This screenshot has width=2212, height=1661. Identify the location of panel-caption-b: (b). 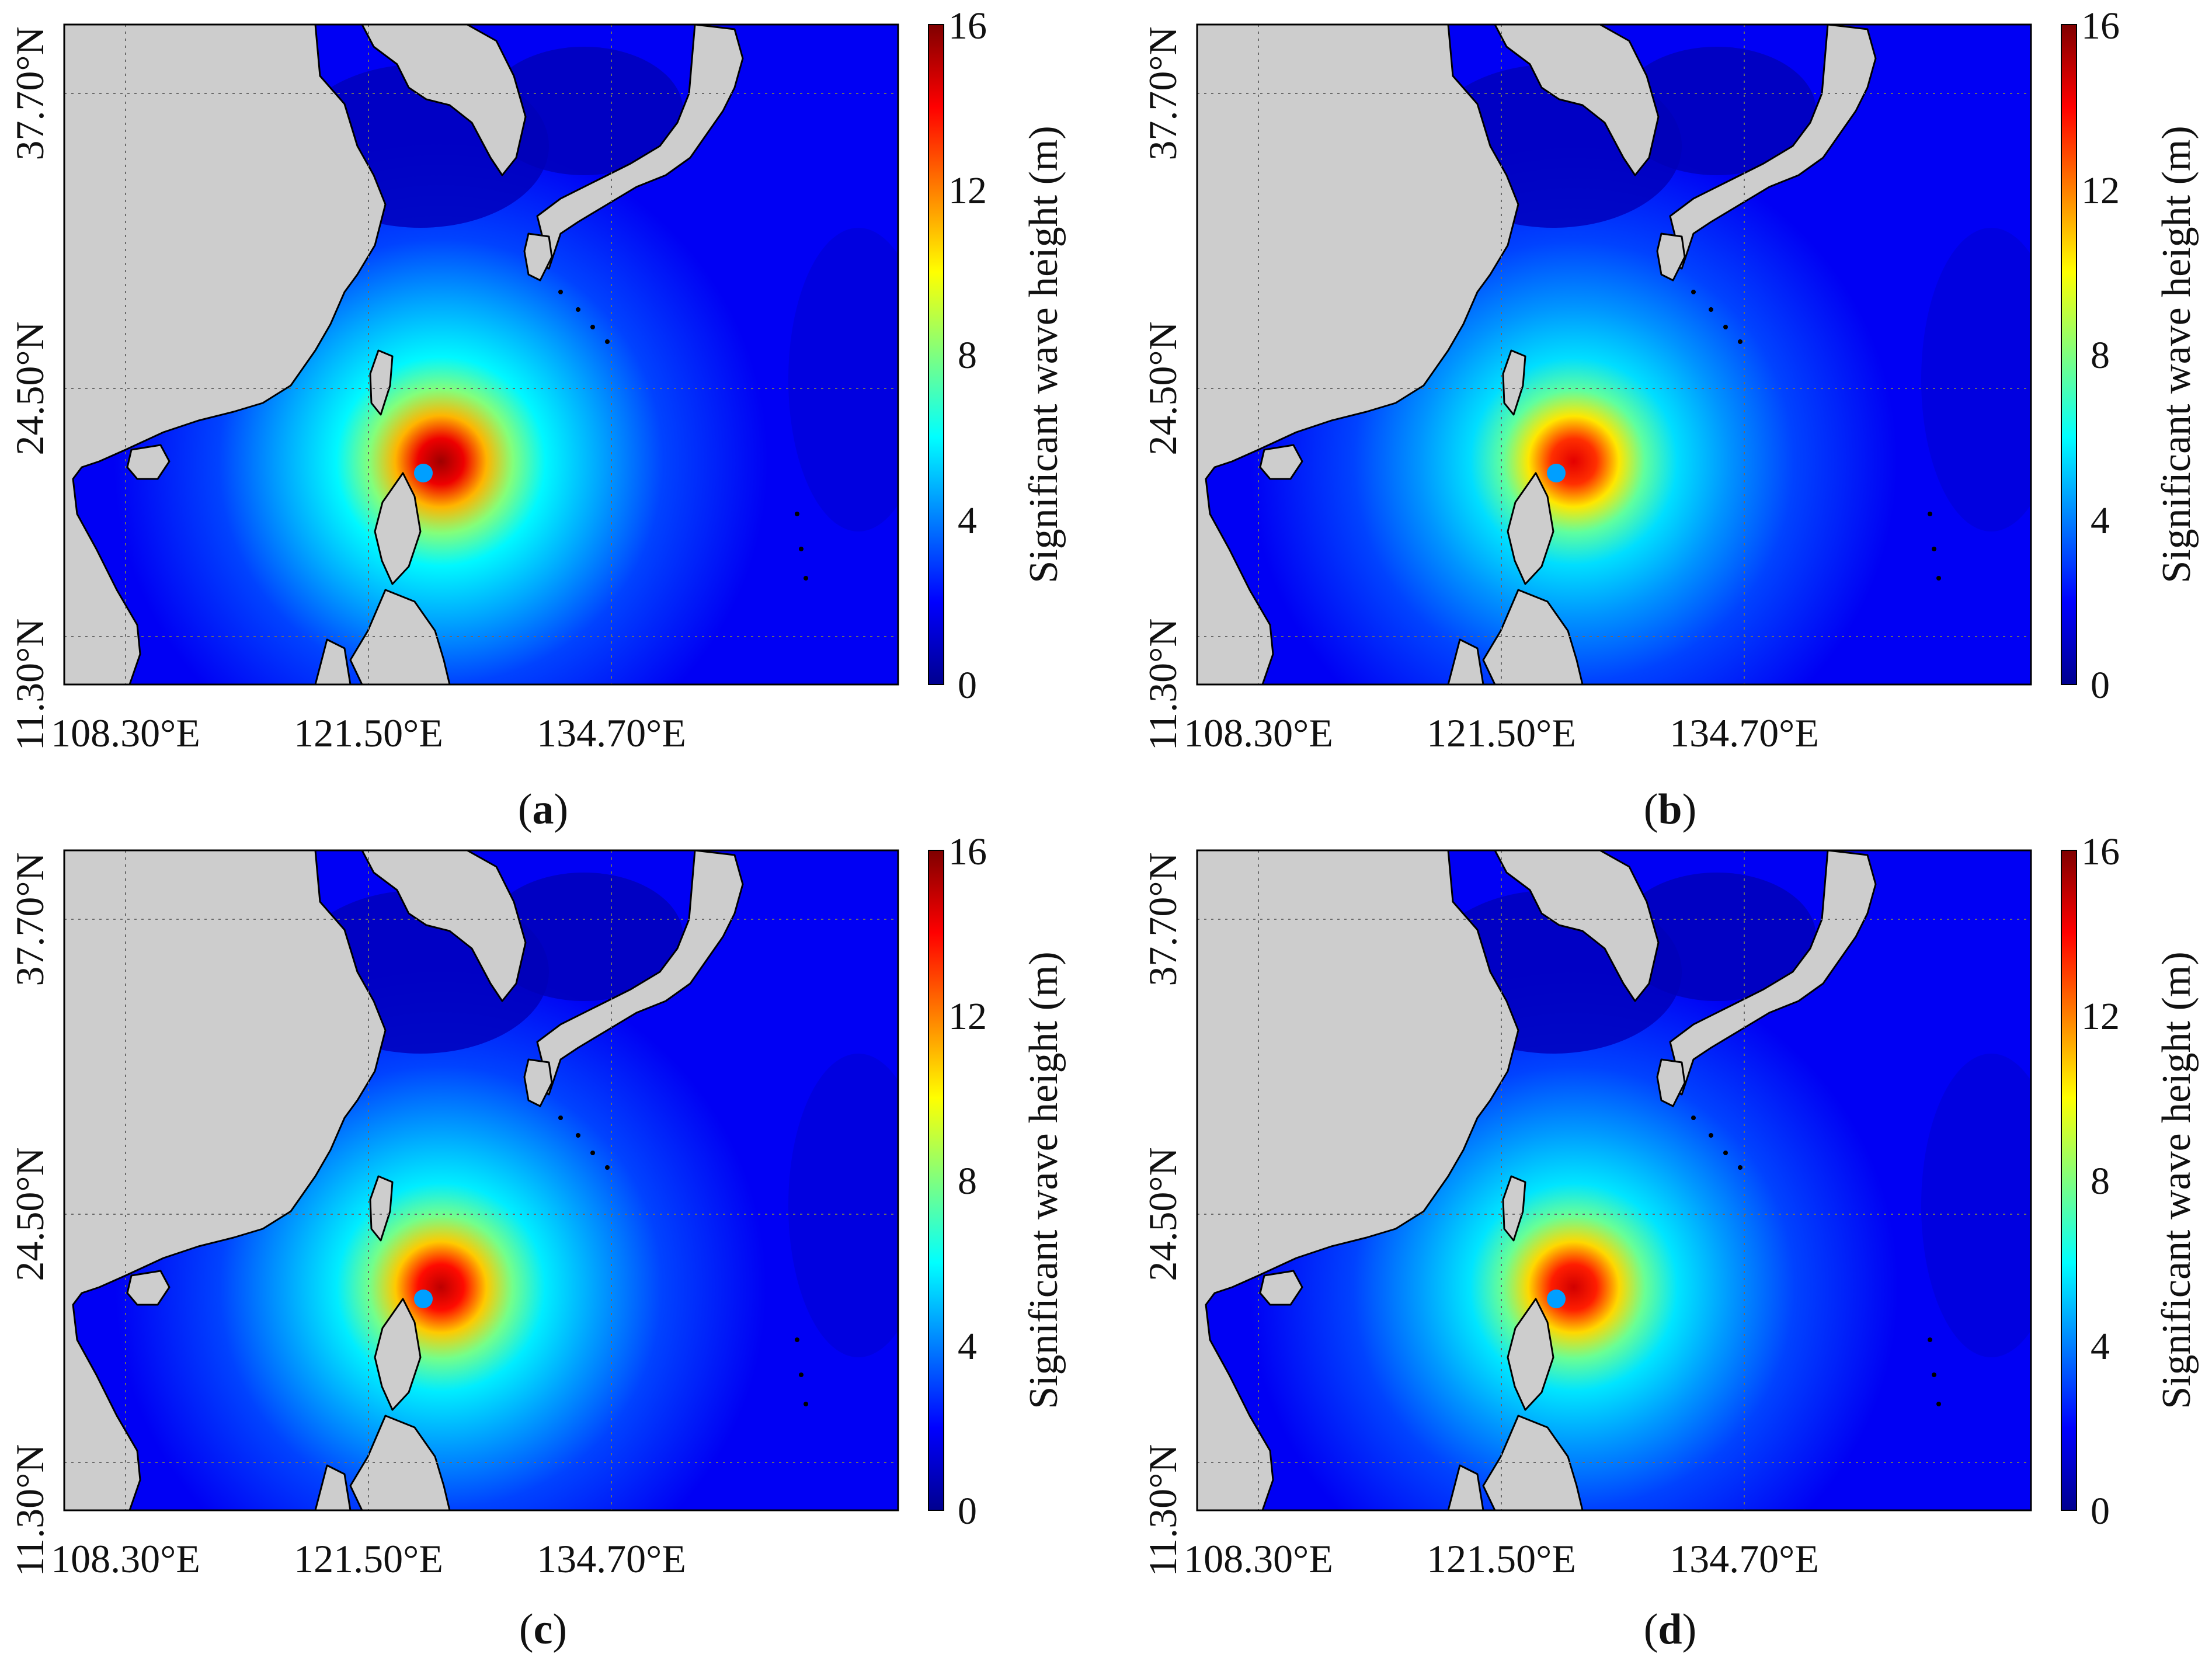
(1670, 809).